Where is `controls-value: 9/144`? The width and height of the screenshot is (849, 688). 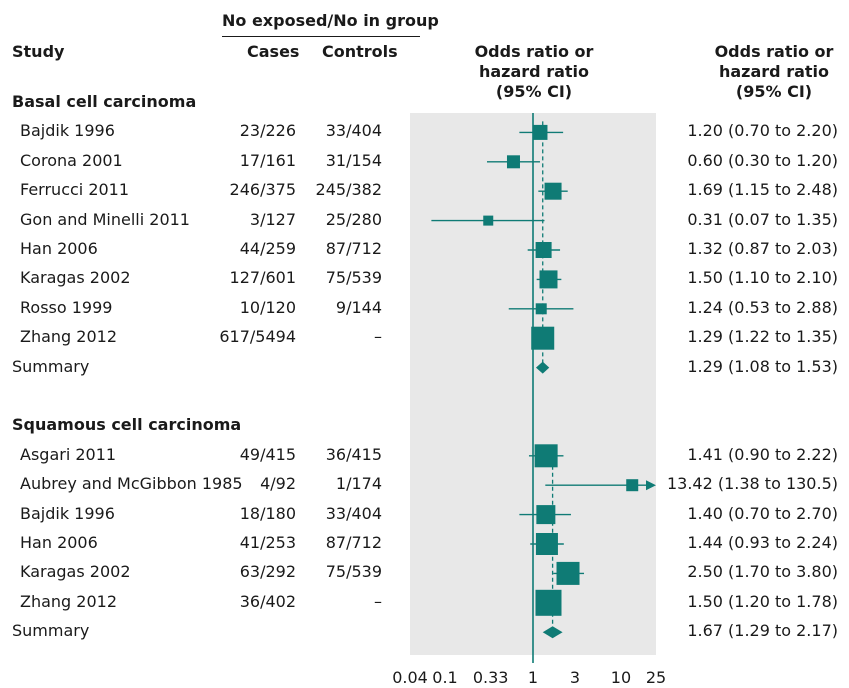 controls-value: 9/144 is located at coordinates (358, 307).